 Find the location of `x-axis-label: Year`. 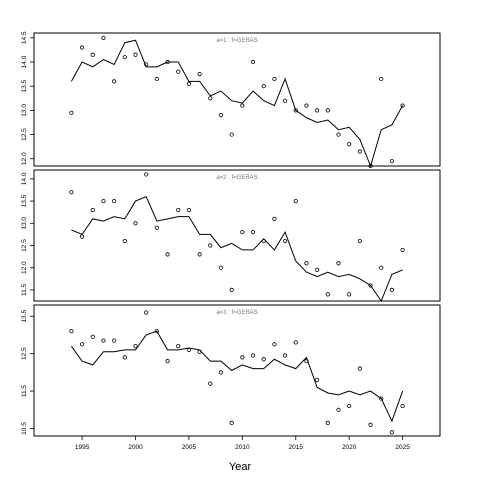

x-axis-label: Year is located at coordinates (240, 467).